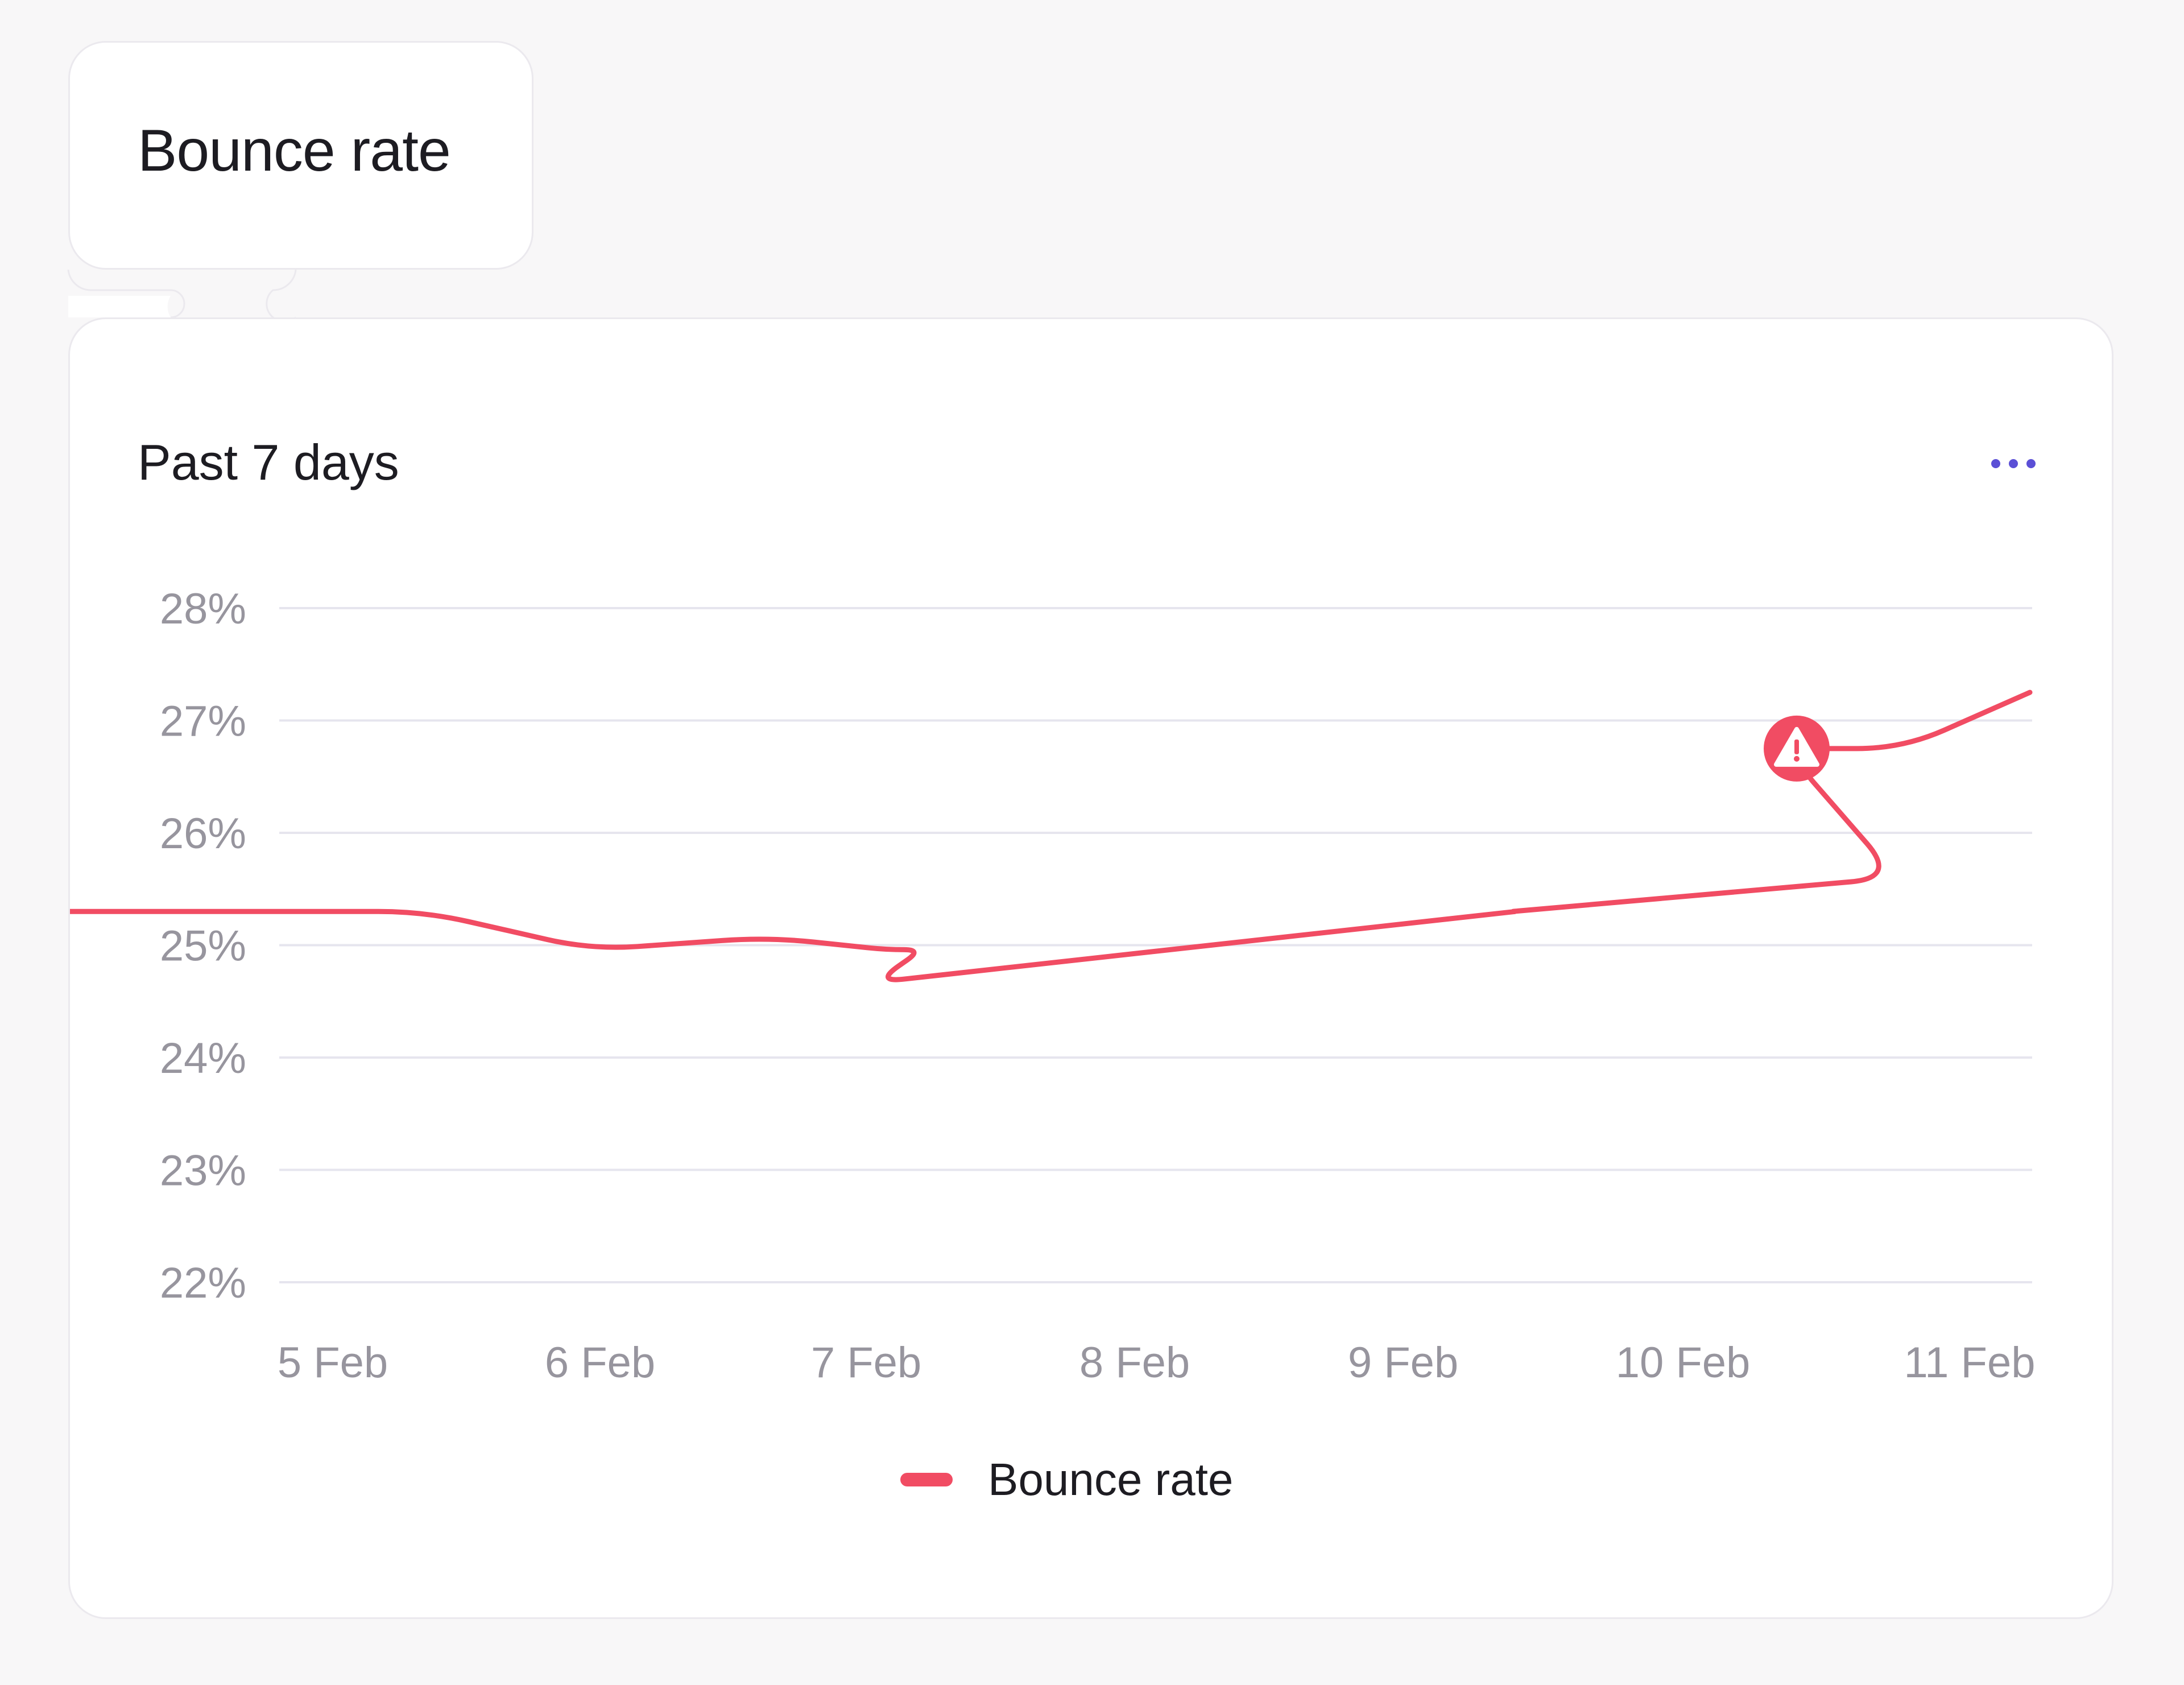  I want to click on y-tick-label: 24%, so click(203, 1058).